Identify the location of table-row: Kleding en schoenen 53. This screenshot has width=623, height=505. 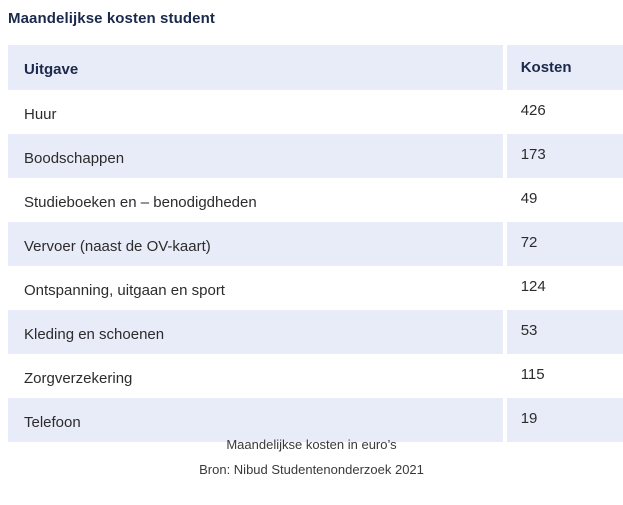
(315, 332).